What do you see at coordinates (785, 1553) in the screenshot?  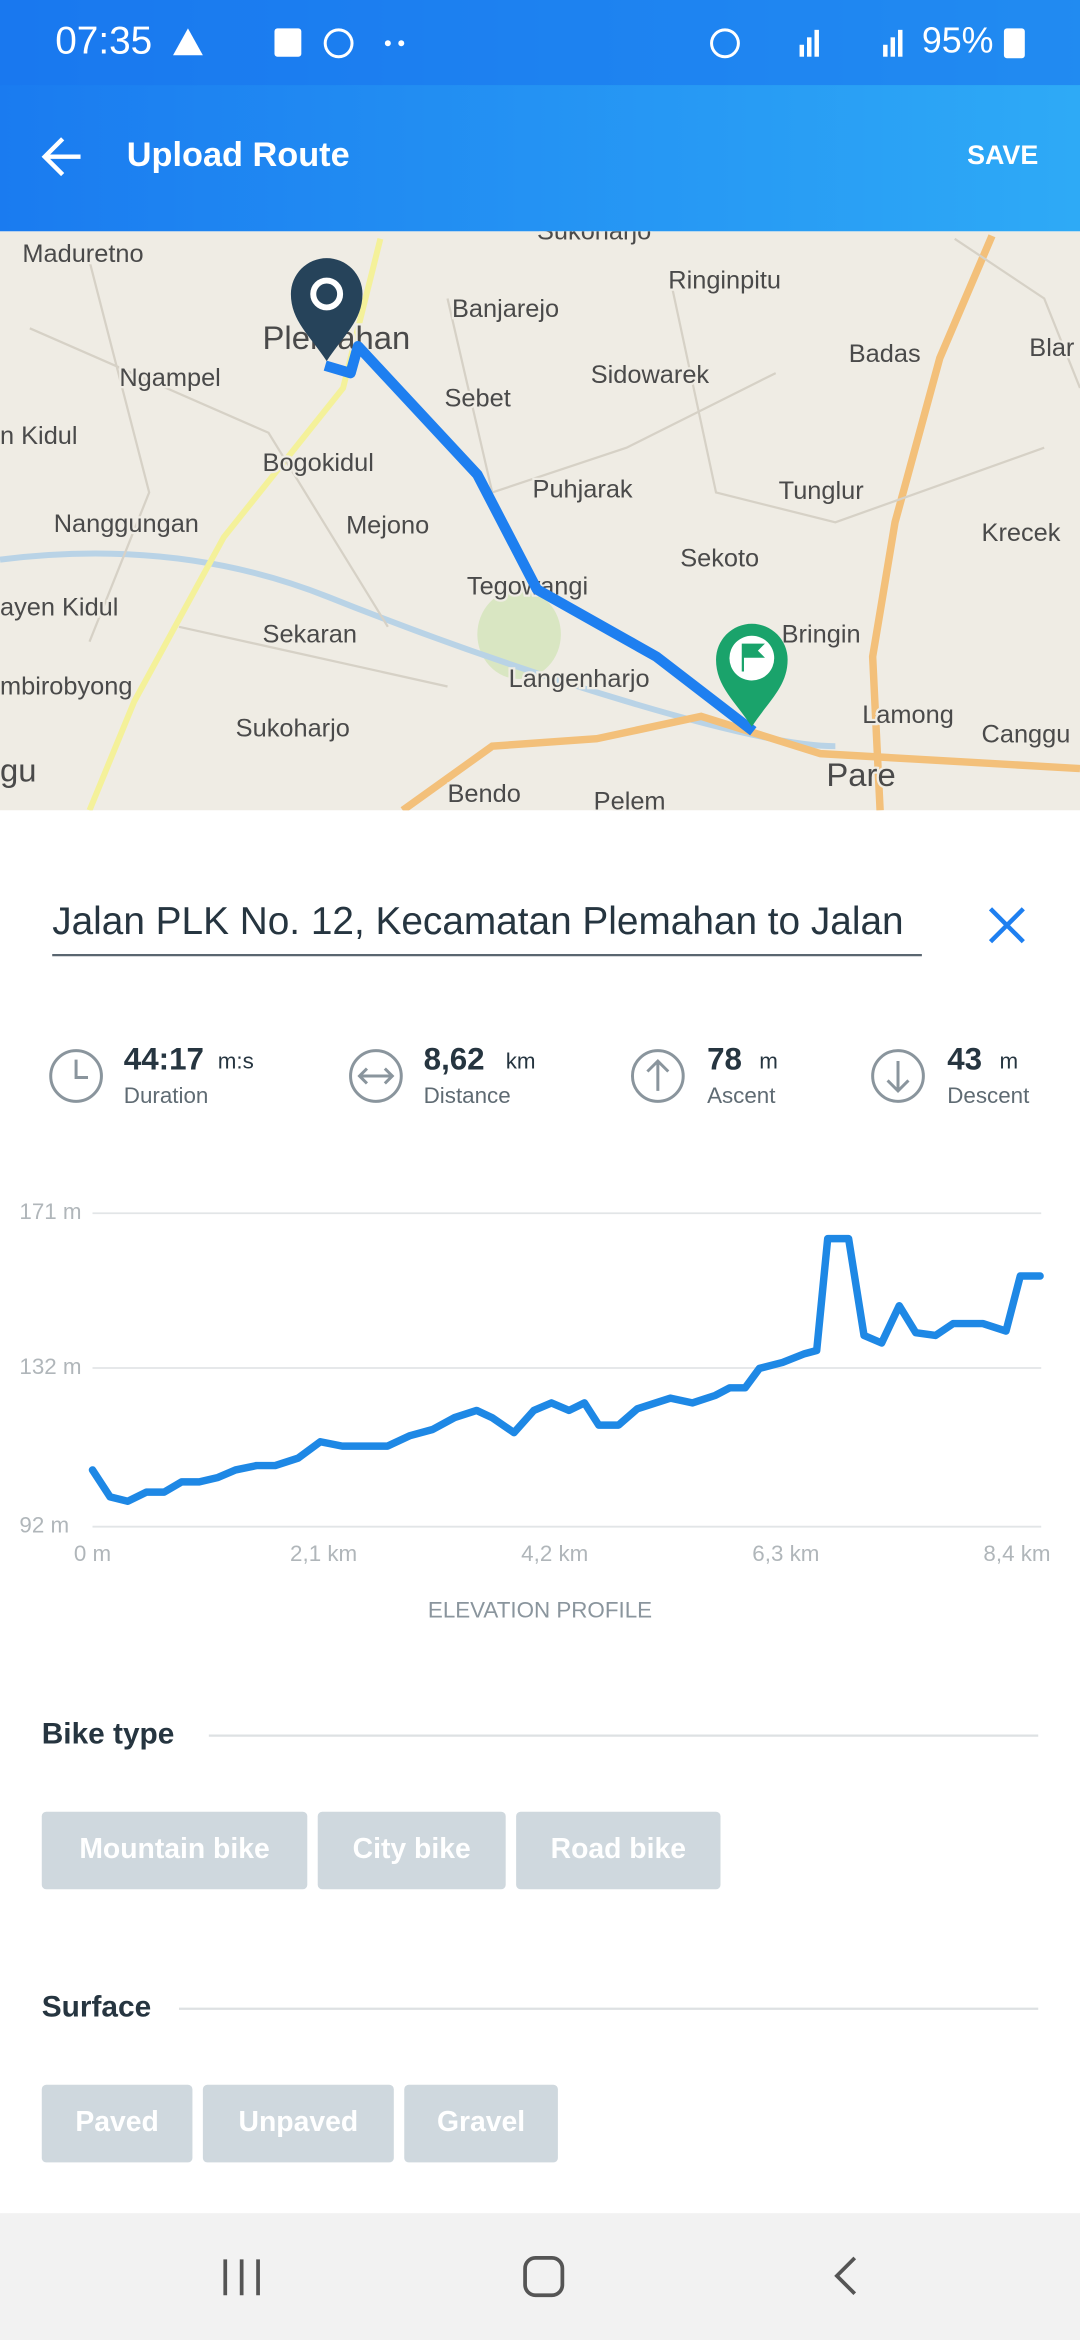 I see `x-tick-label: 6,3 km` at bounding box center [785, 1553].